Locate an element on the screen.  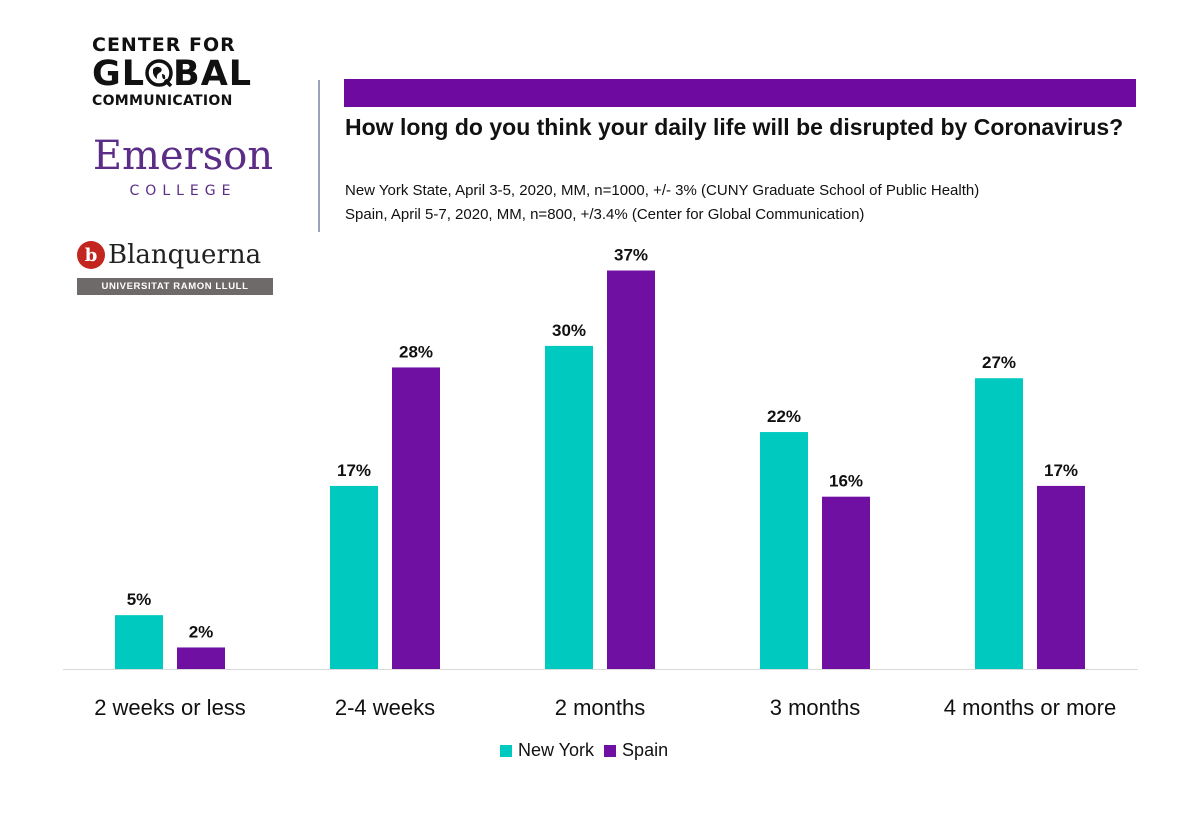
cgc-logo-line2: GL BAL is located at coordinates (179, 74).